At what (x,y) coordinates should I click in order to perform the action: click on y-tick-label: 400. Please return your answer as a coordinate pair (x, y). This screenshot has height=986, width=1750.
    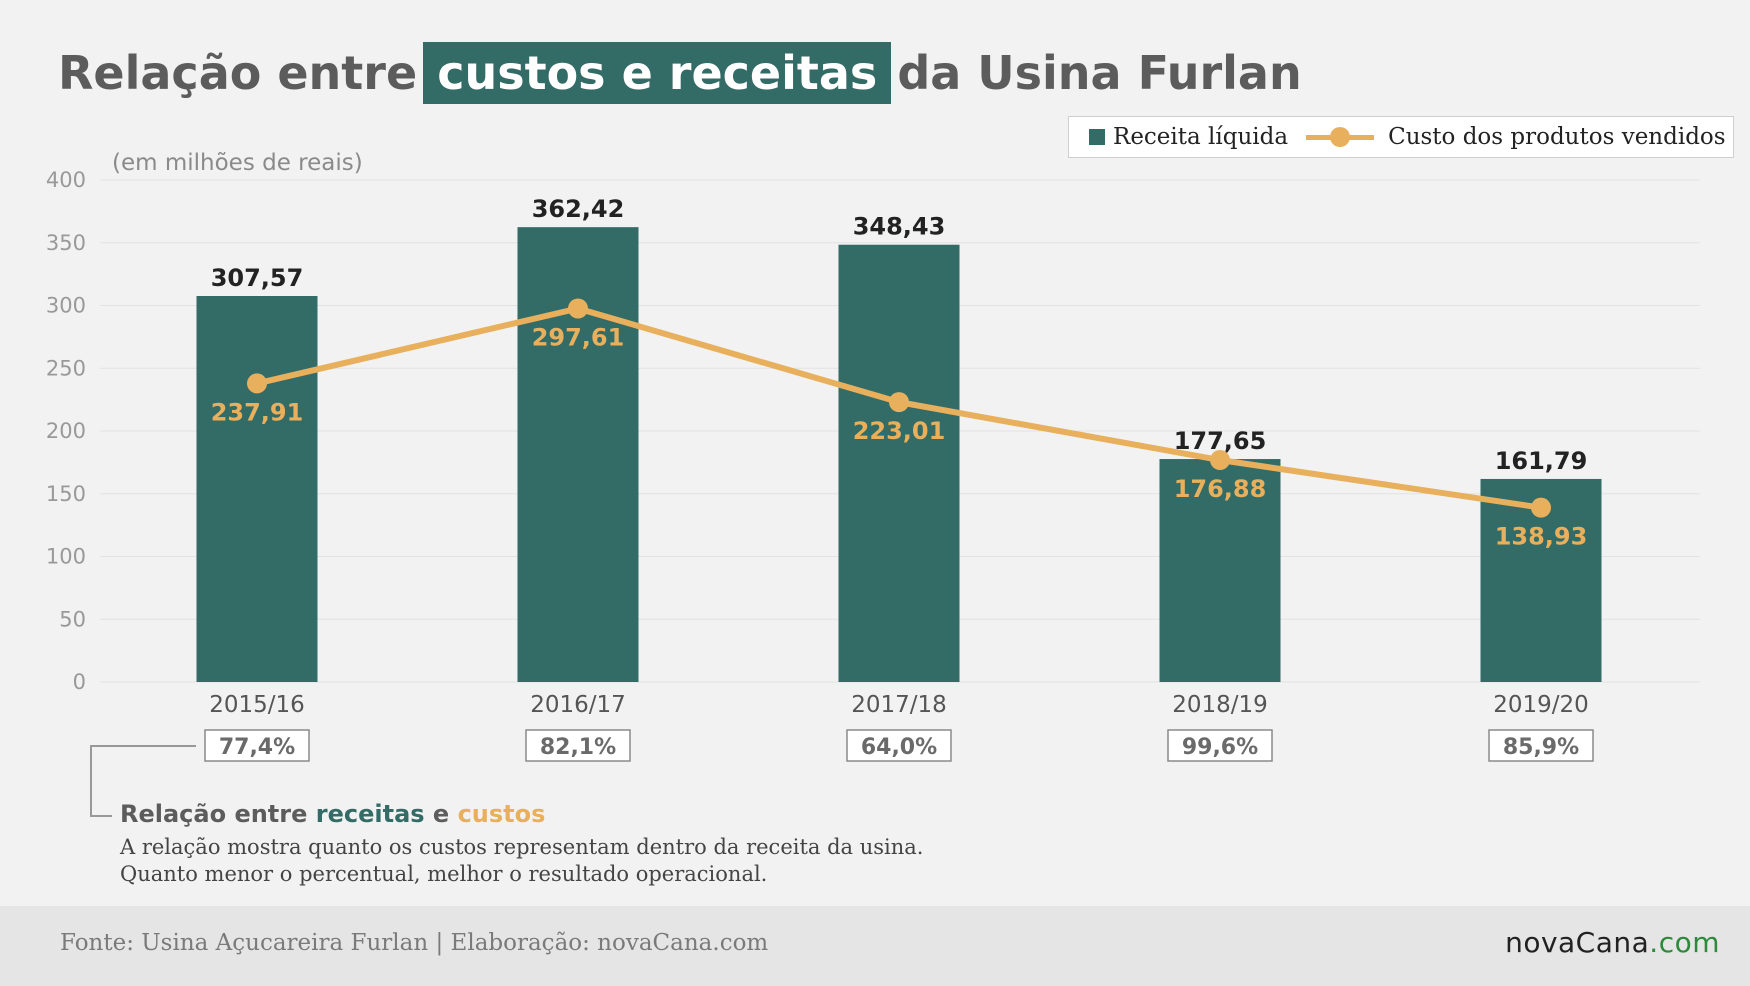
    Looking at the image, I should click on (66, 180).